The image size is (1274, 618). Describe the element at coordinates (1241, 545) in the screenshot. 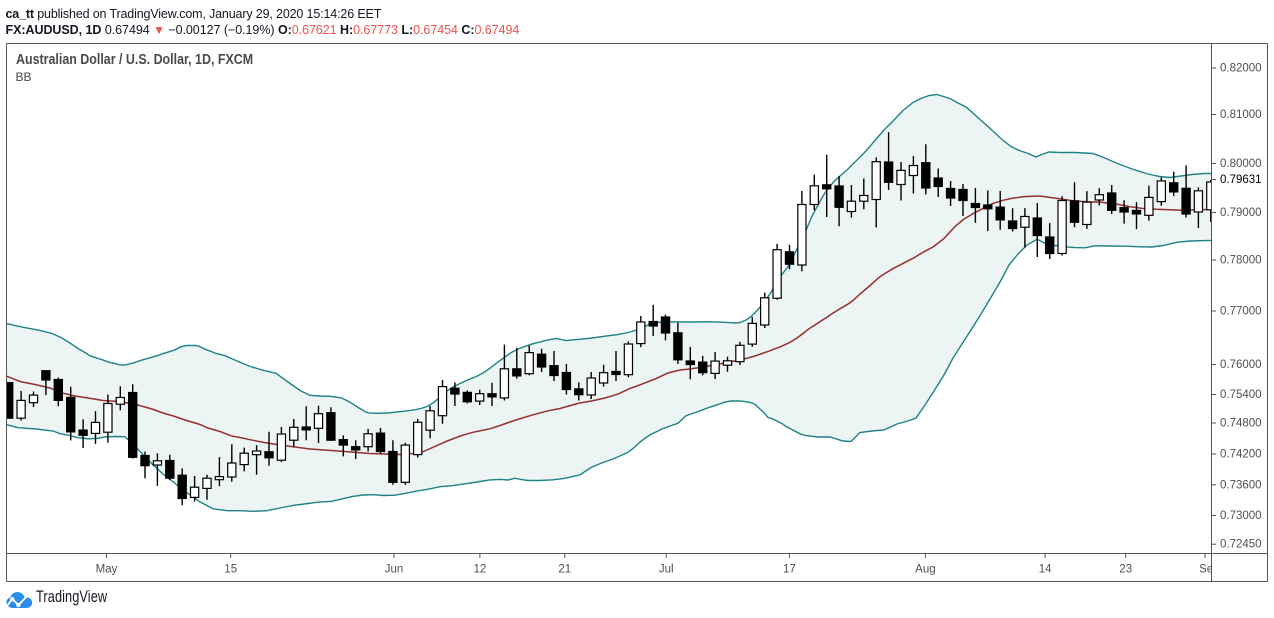

I see `svg-text: 0.72450` at that location.